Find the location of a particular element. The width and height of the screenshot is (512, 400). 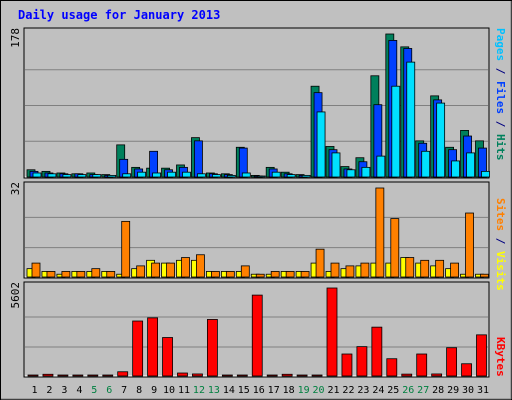

visits-scale-max: 32 is located at coordinates (15, 188).